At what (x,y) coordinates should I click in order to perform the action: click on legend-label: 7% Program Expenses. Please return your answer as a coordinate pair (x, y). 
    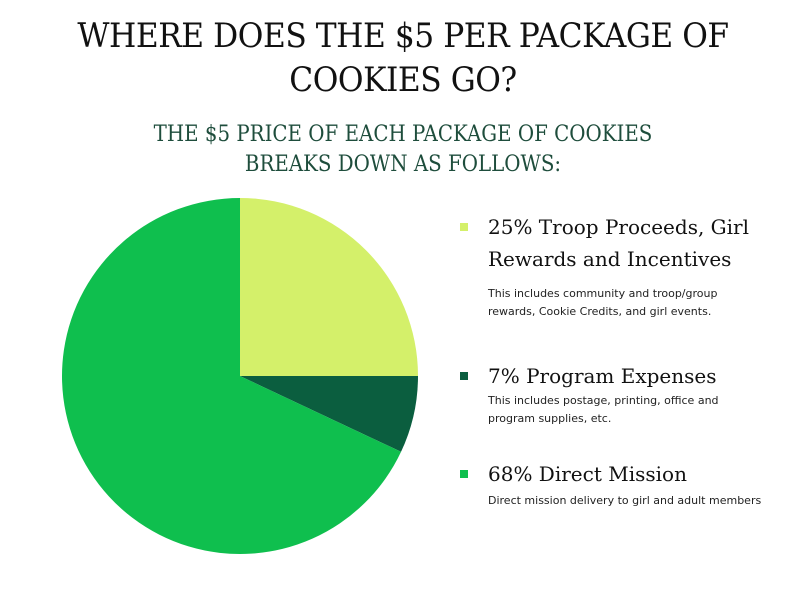
    Looking at the image, I should click on (602, 376).